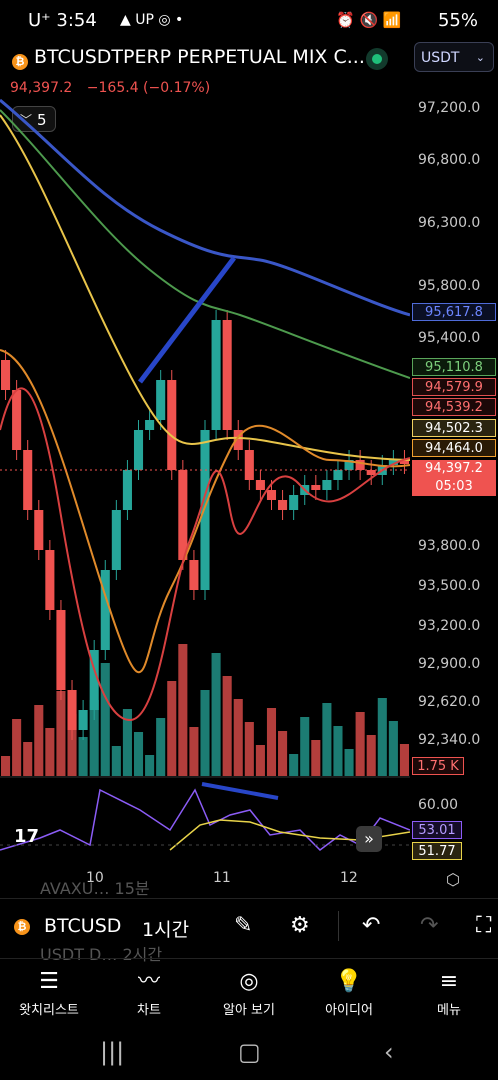 This screenshot has width=498, height=1080. I want to click on bitcoin-icon: ₿, so click(20, 62).